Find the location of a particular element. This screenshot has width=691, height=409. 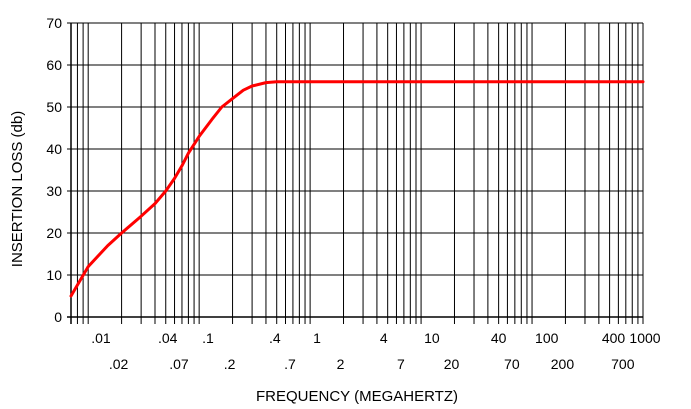

x-tick-label-top: .01 is located at coordinates (101, 338).